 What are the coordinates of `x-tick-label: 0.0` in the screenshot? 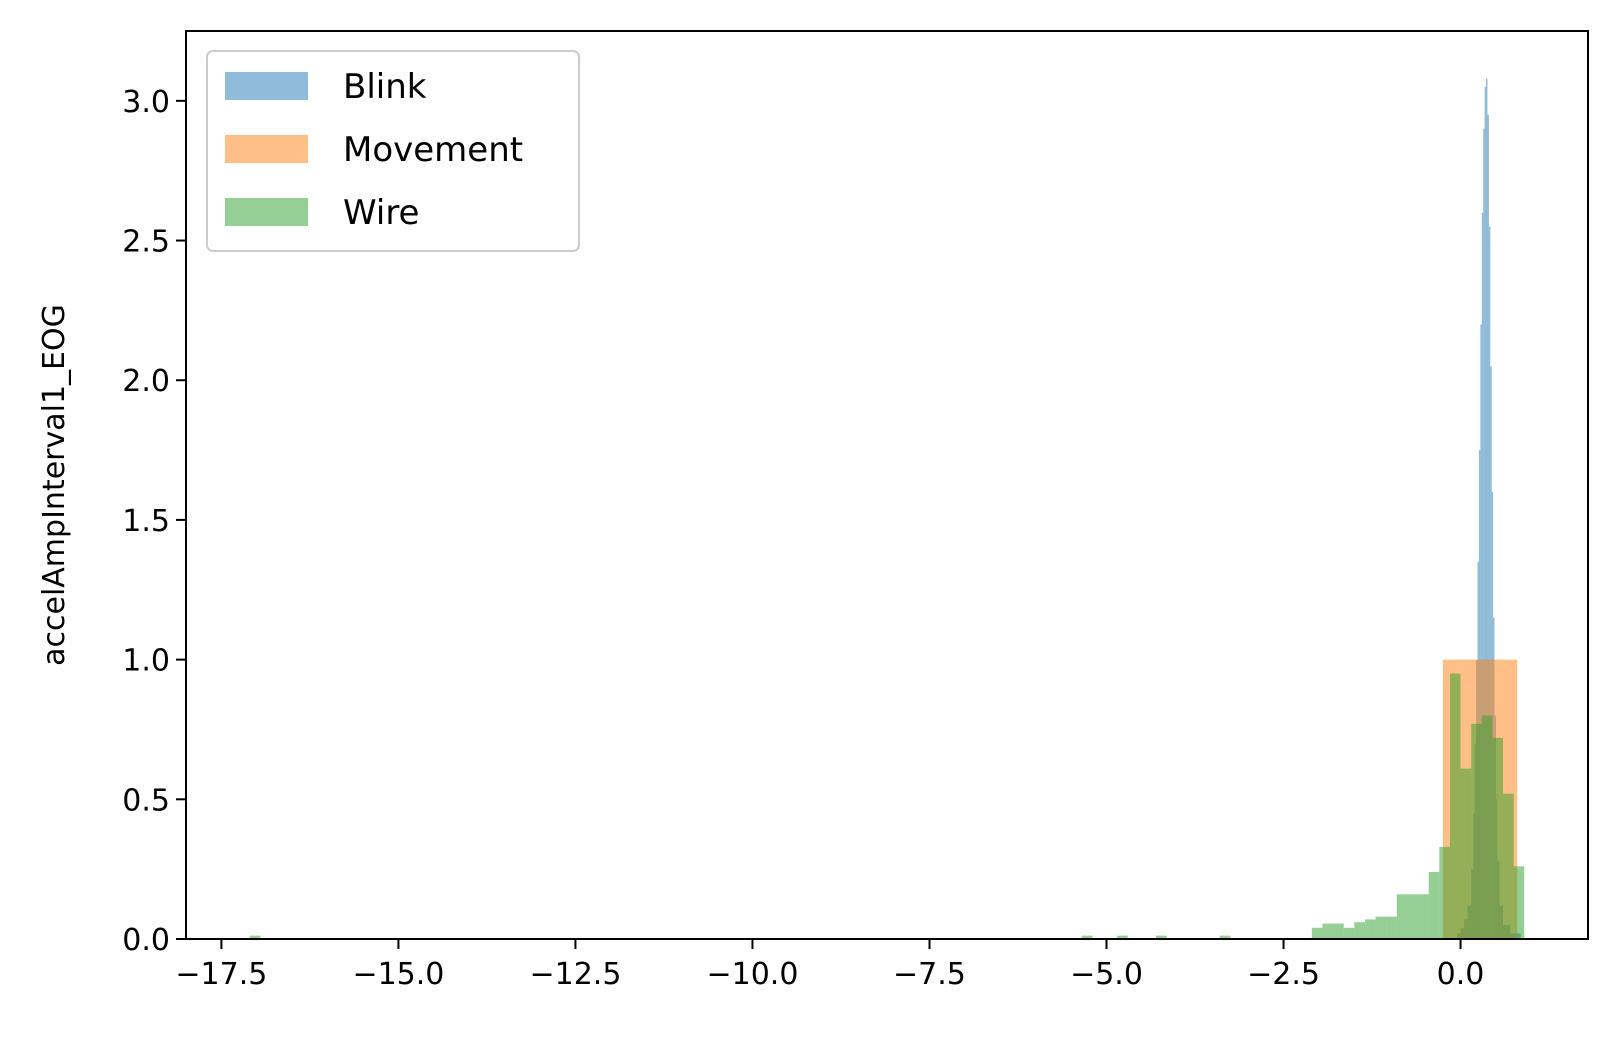 It's located at (1461, 974).